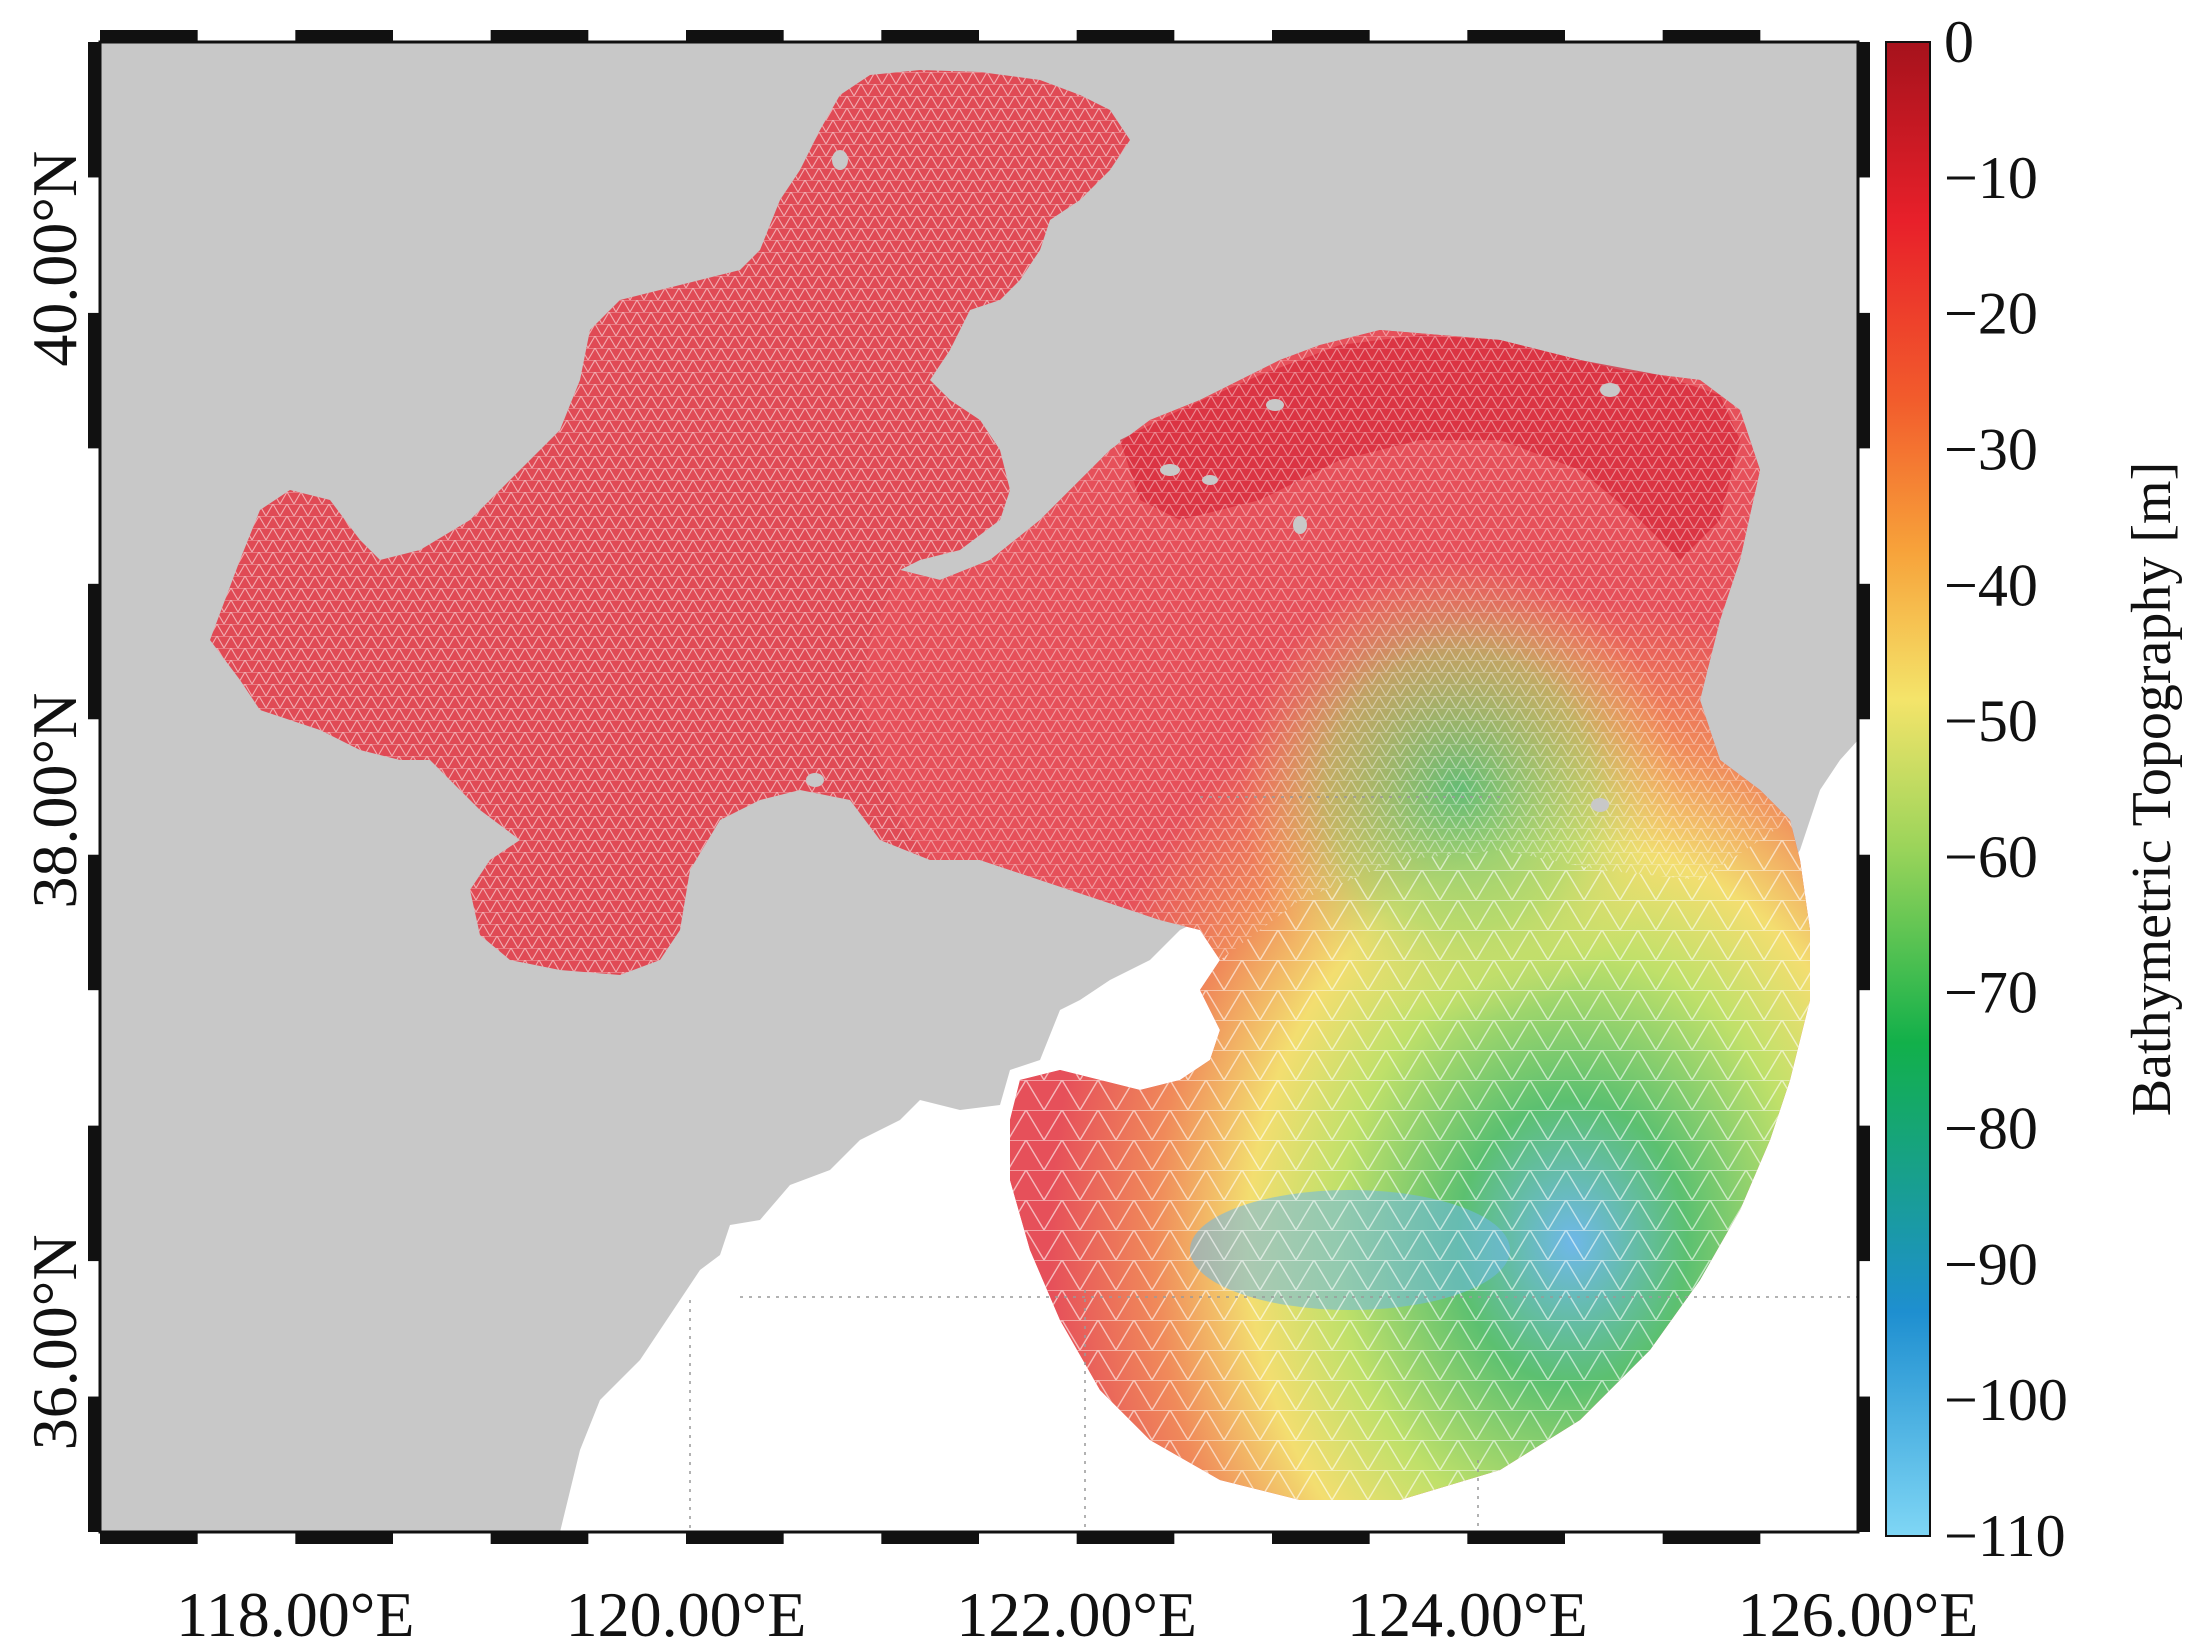  Describe the element at coordinates (1991, 857) in the screenshot. I see `colorbar-tick: −60` at that location.